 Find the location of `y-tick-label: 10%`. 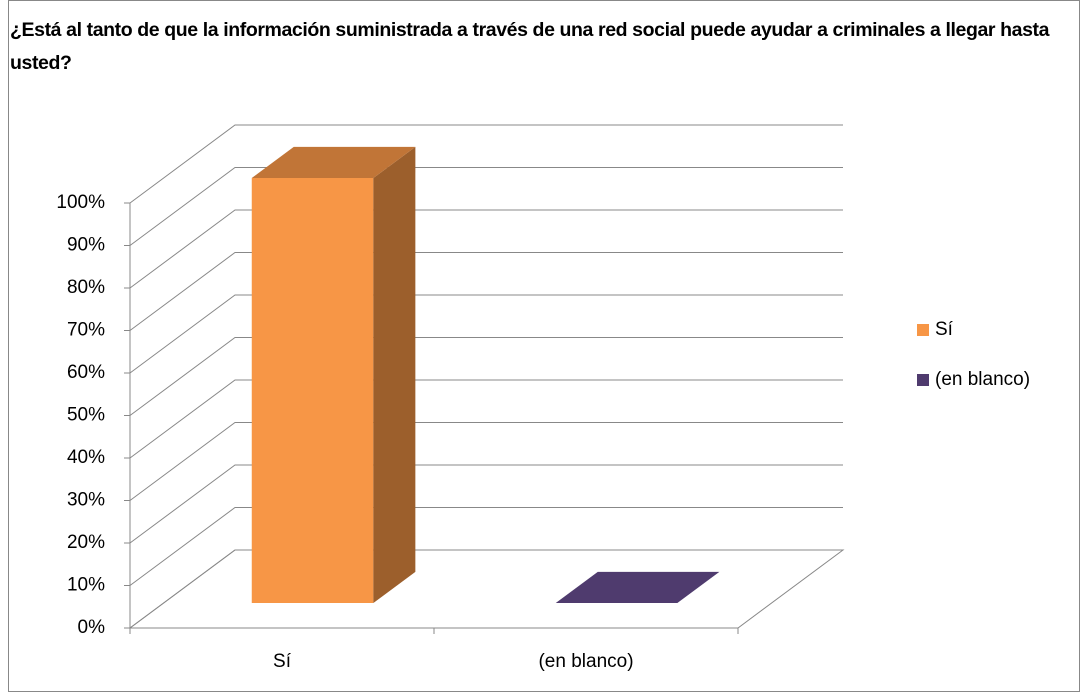

y-tick-label: 10% is located at coordinates (86, 585).